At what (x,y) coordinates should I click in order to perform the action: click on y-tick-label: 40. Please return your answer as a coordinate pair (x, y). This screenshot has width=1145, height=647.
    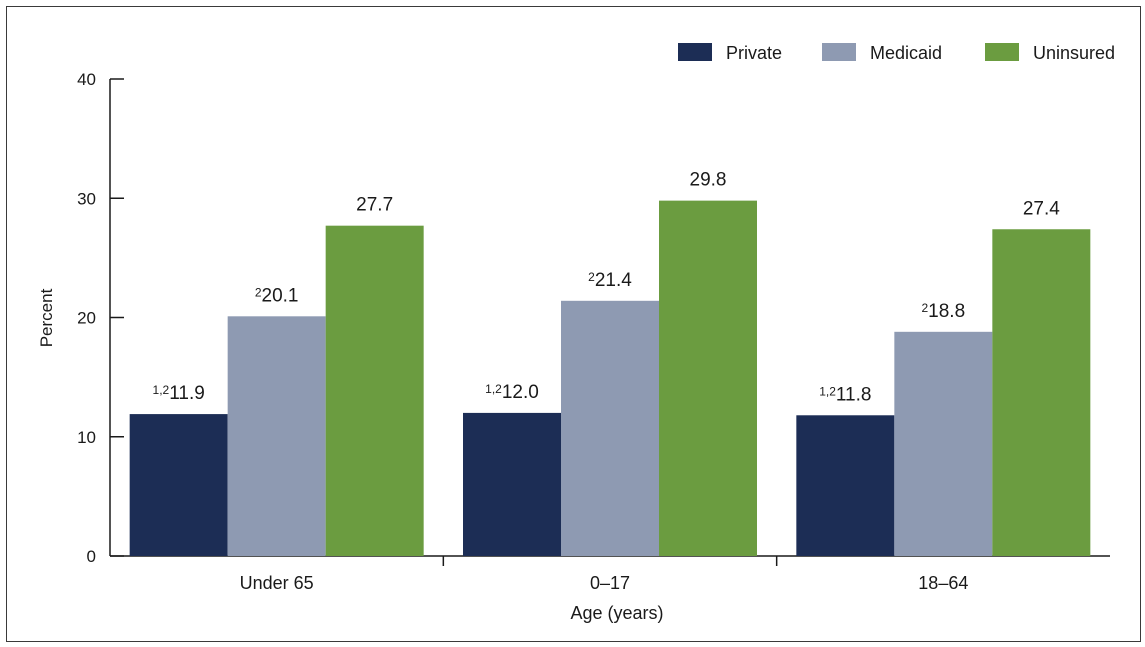
    Looking at the image, I should click on (86, 79).